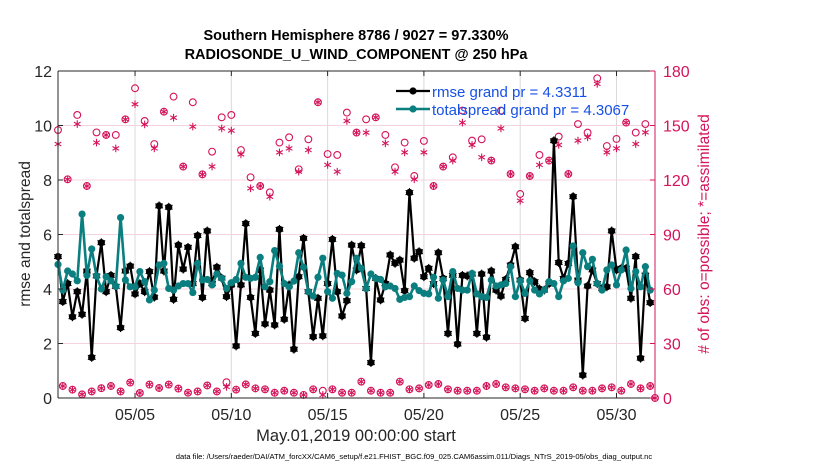  Describe the element at coordinates (47, 345) in the screenshot. I see `y-tick-label-left: 2` at that location.